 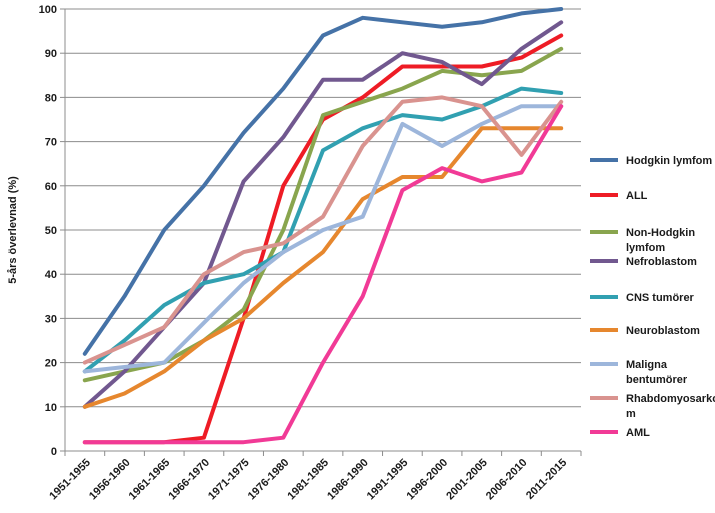 I want to click on legend-label: Hodgkin lymfom, so click(x=669, y=161).